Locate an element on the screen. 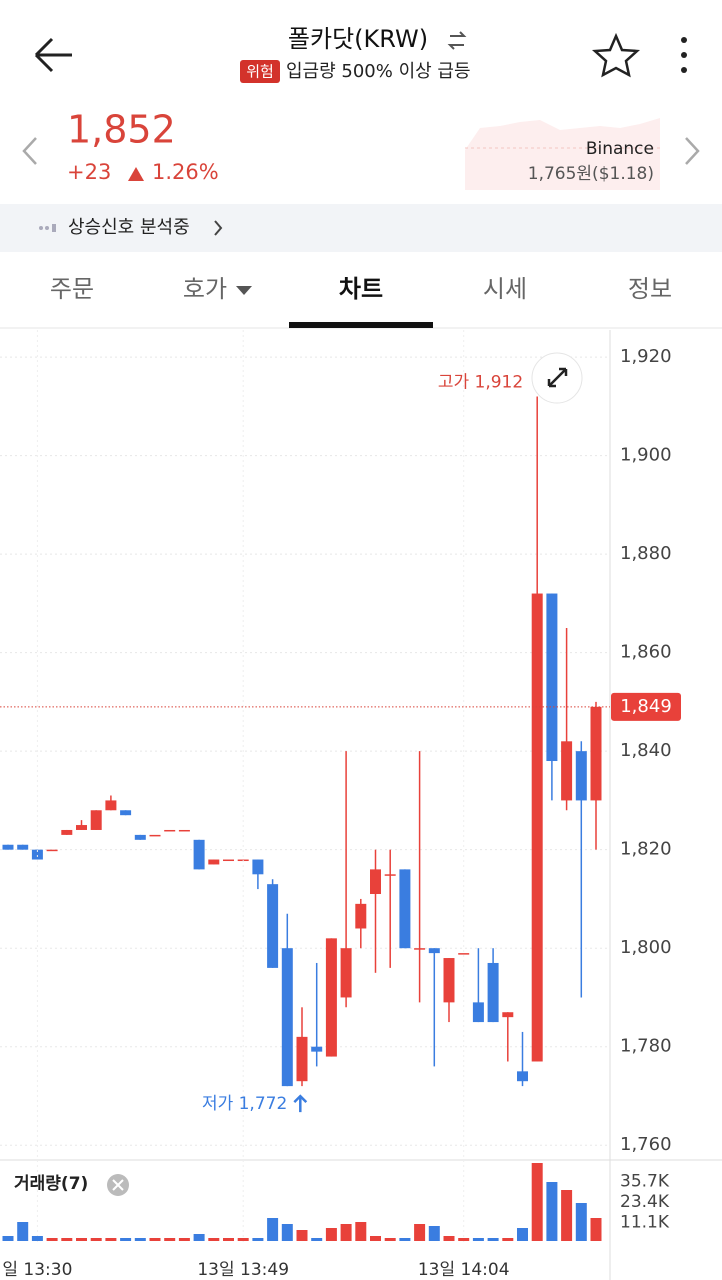 This screenshot has height=1280, width=722. y-tick-label: 1,780 is located at coordinates (646, 1046).